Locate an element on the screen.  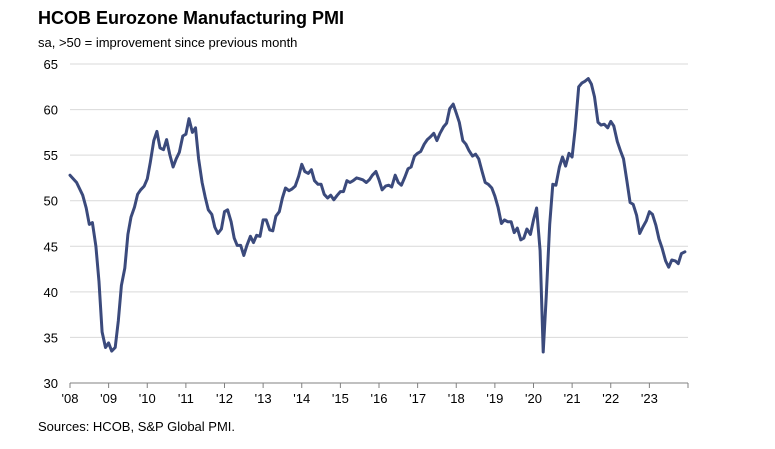
x-tick-label: '10 is located at coordinates (147, 398).